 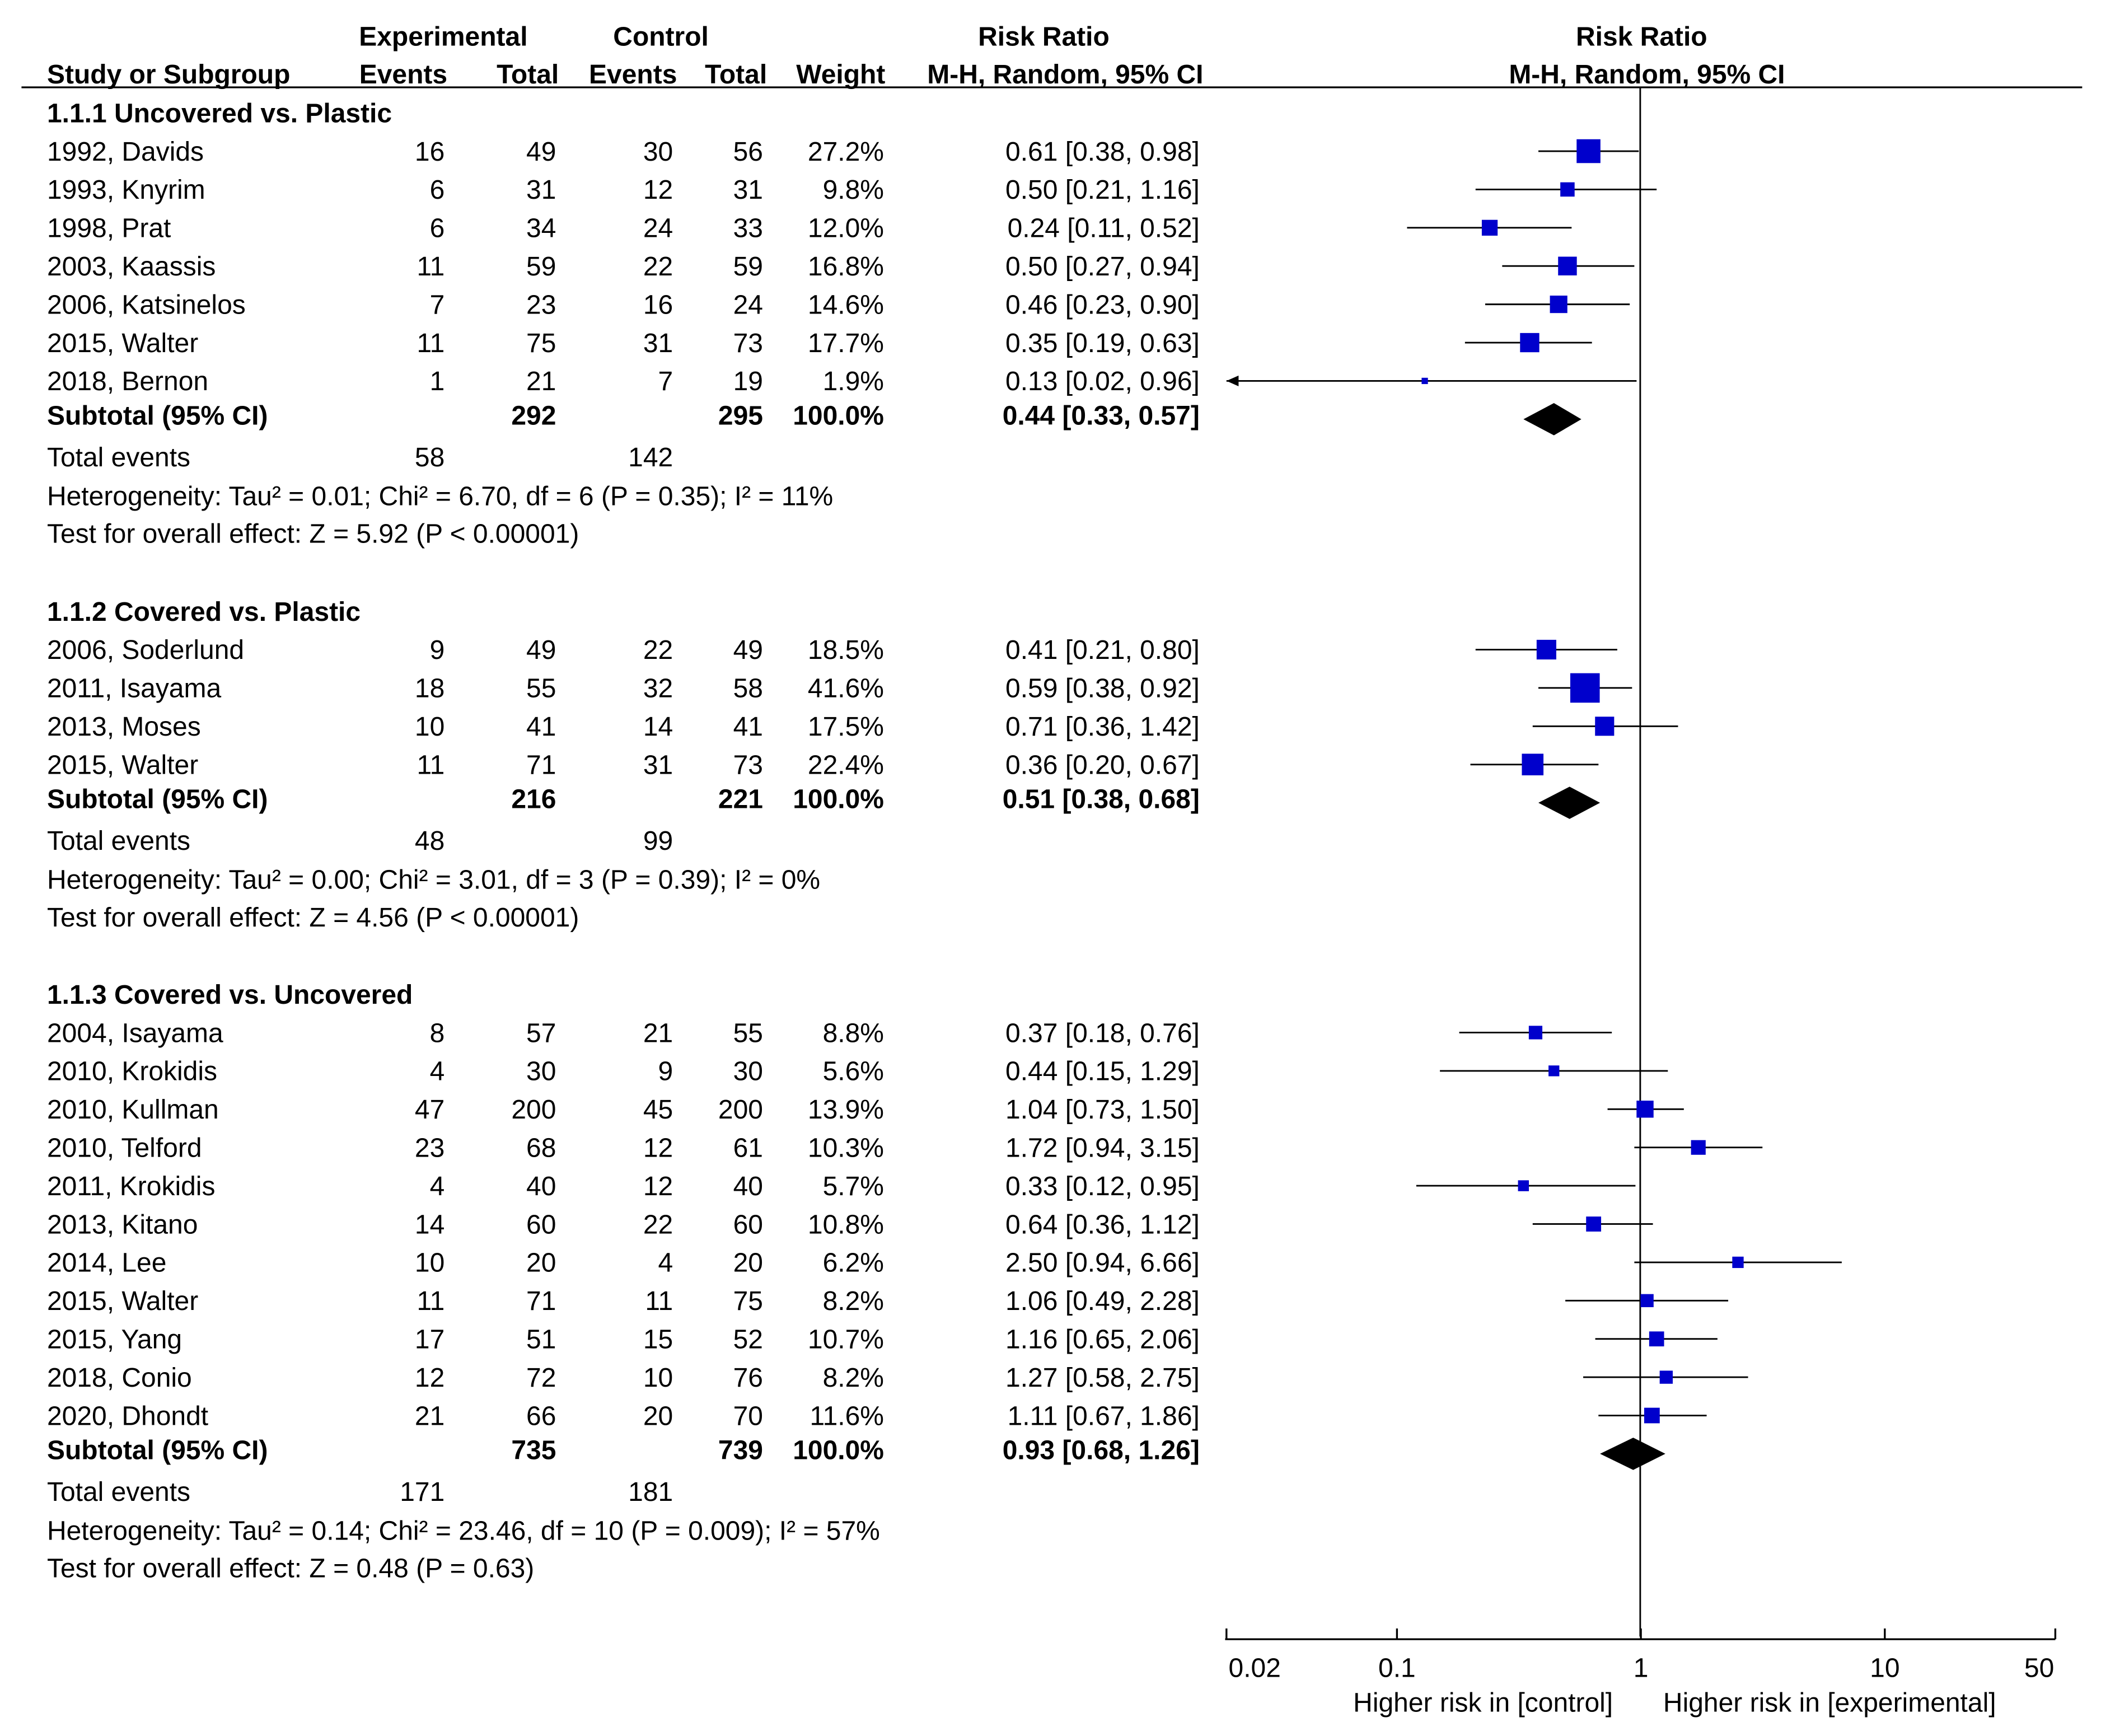 I want to click on ctl-total: 56, so click(x=748, y=152).